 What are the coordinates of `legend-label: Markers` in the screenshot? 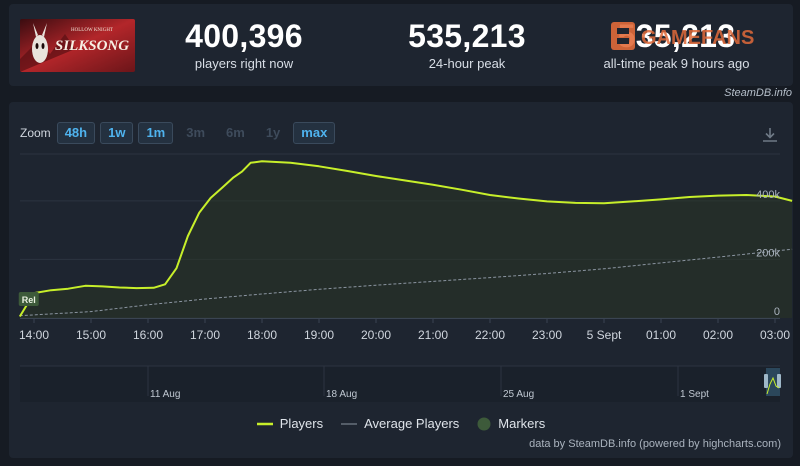 It's located at (522, 423).